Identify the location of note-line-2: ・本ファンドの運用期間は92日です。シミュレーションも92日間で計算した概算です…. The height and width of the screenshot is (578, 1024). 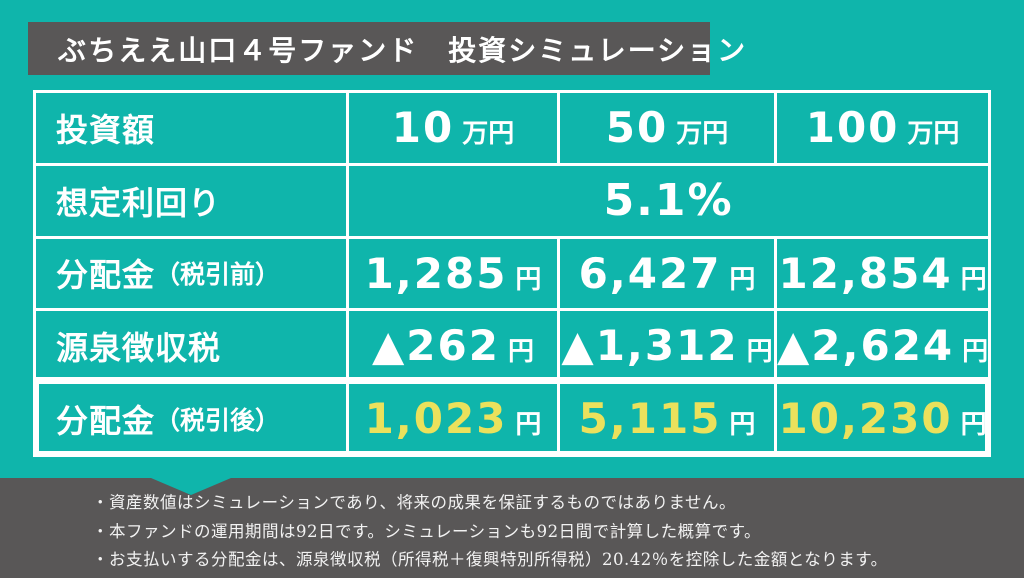
(427, 531).